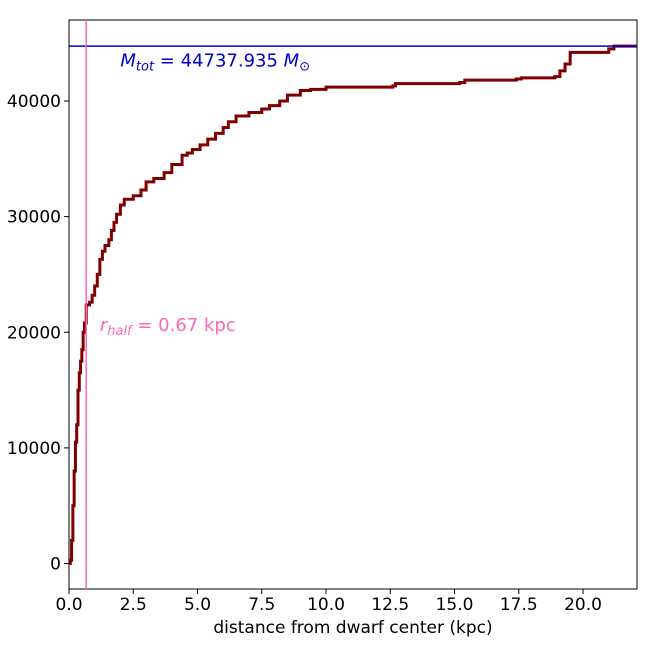 The height and width of the screenshot is (648, 648). I want to click on x-tick-label: 5.0, so click(197, 605).